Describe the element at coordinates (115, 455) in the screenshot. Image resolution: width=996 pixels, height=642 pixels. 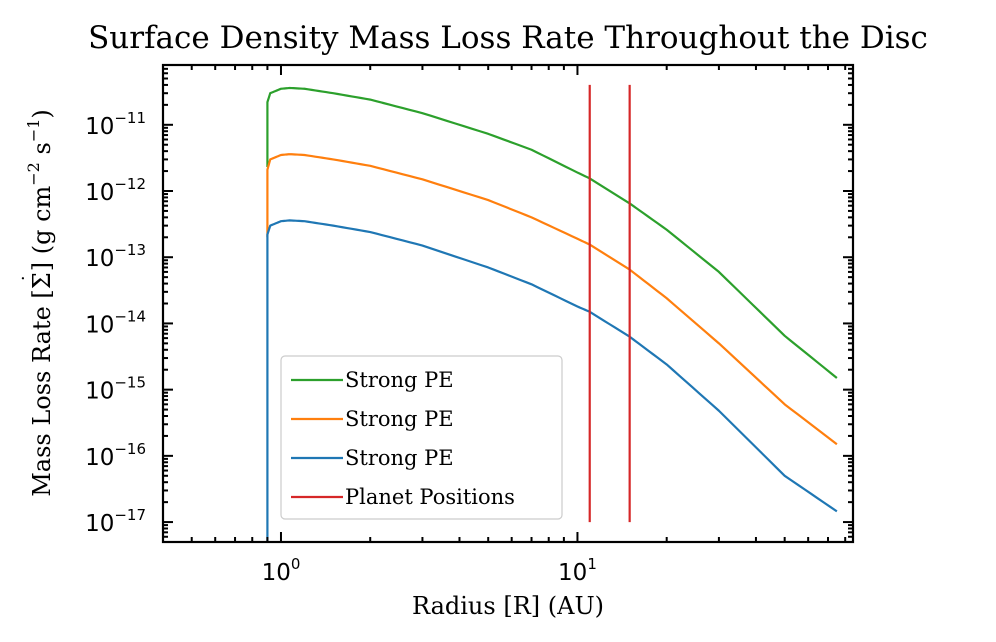
I see `y-tick-label: 10−16` at that location.